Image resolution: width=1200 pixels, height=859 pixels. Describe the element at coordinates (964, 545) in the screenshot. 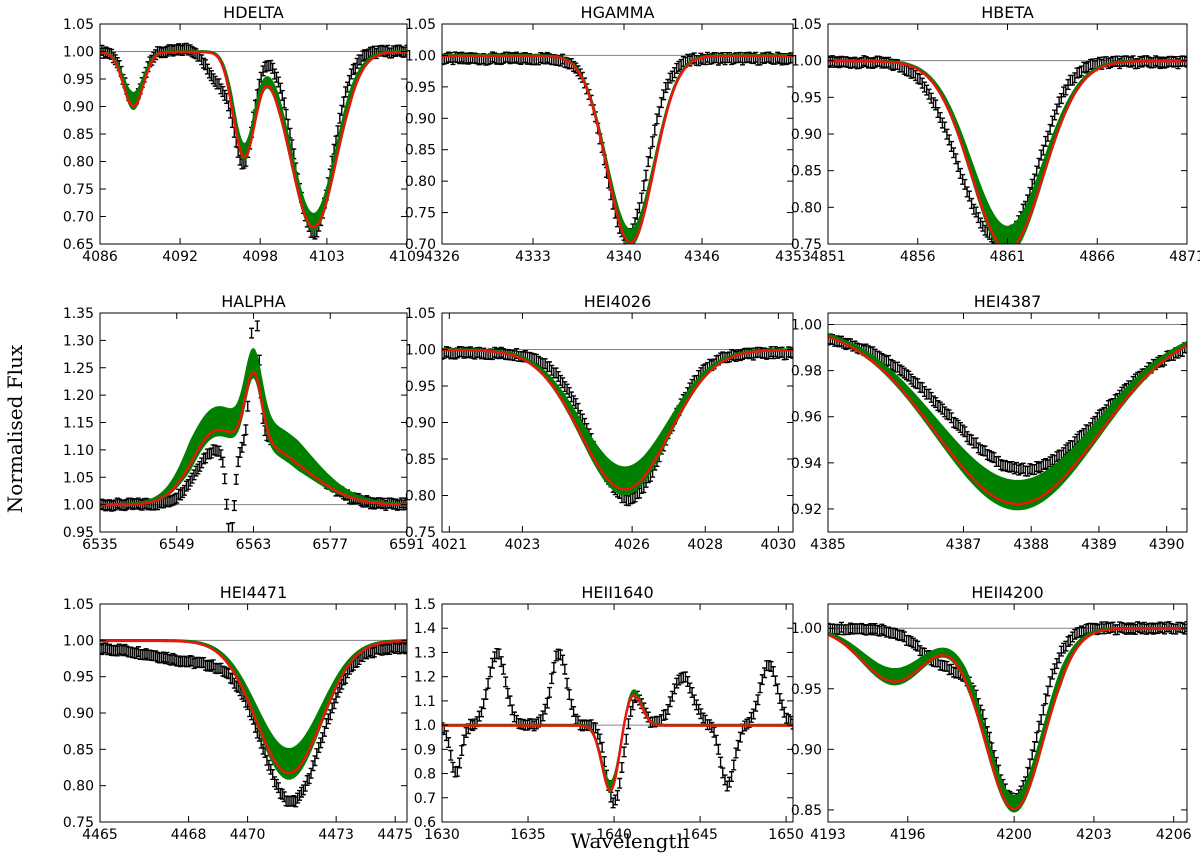

I see `x-tick-label: 4387` at that location.